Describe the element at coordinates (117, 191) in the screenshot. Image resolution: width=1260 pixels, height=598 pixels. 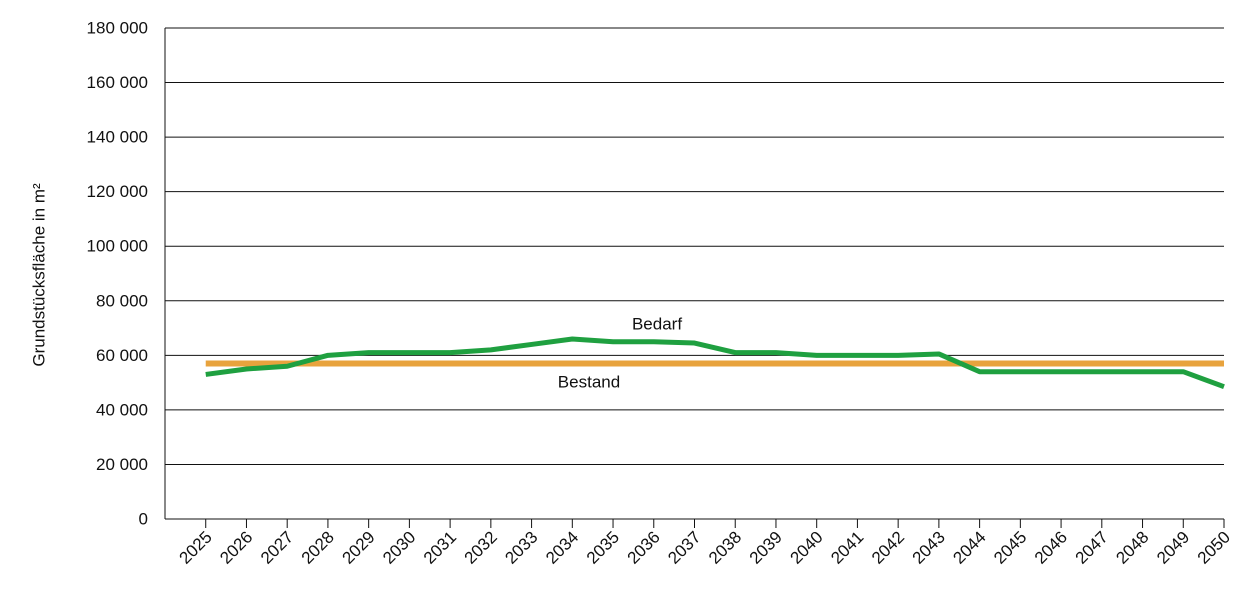
I see `y-tick-label: 120 000` at that location.